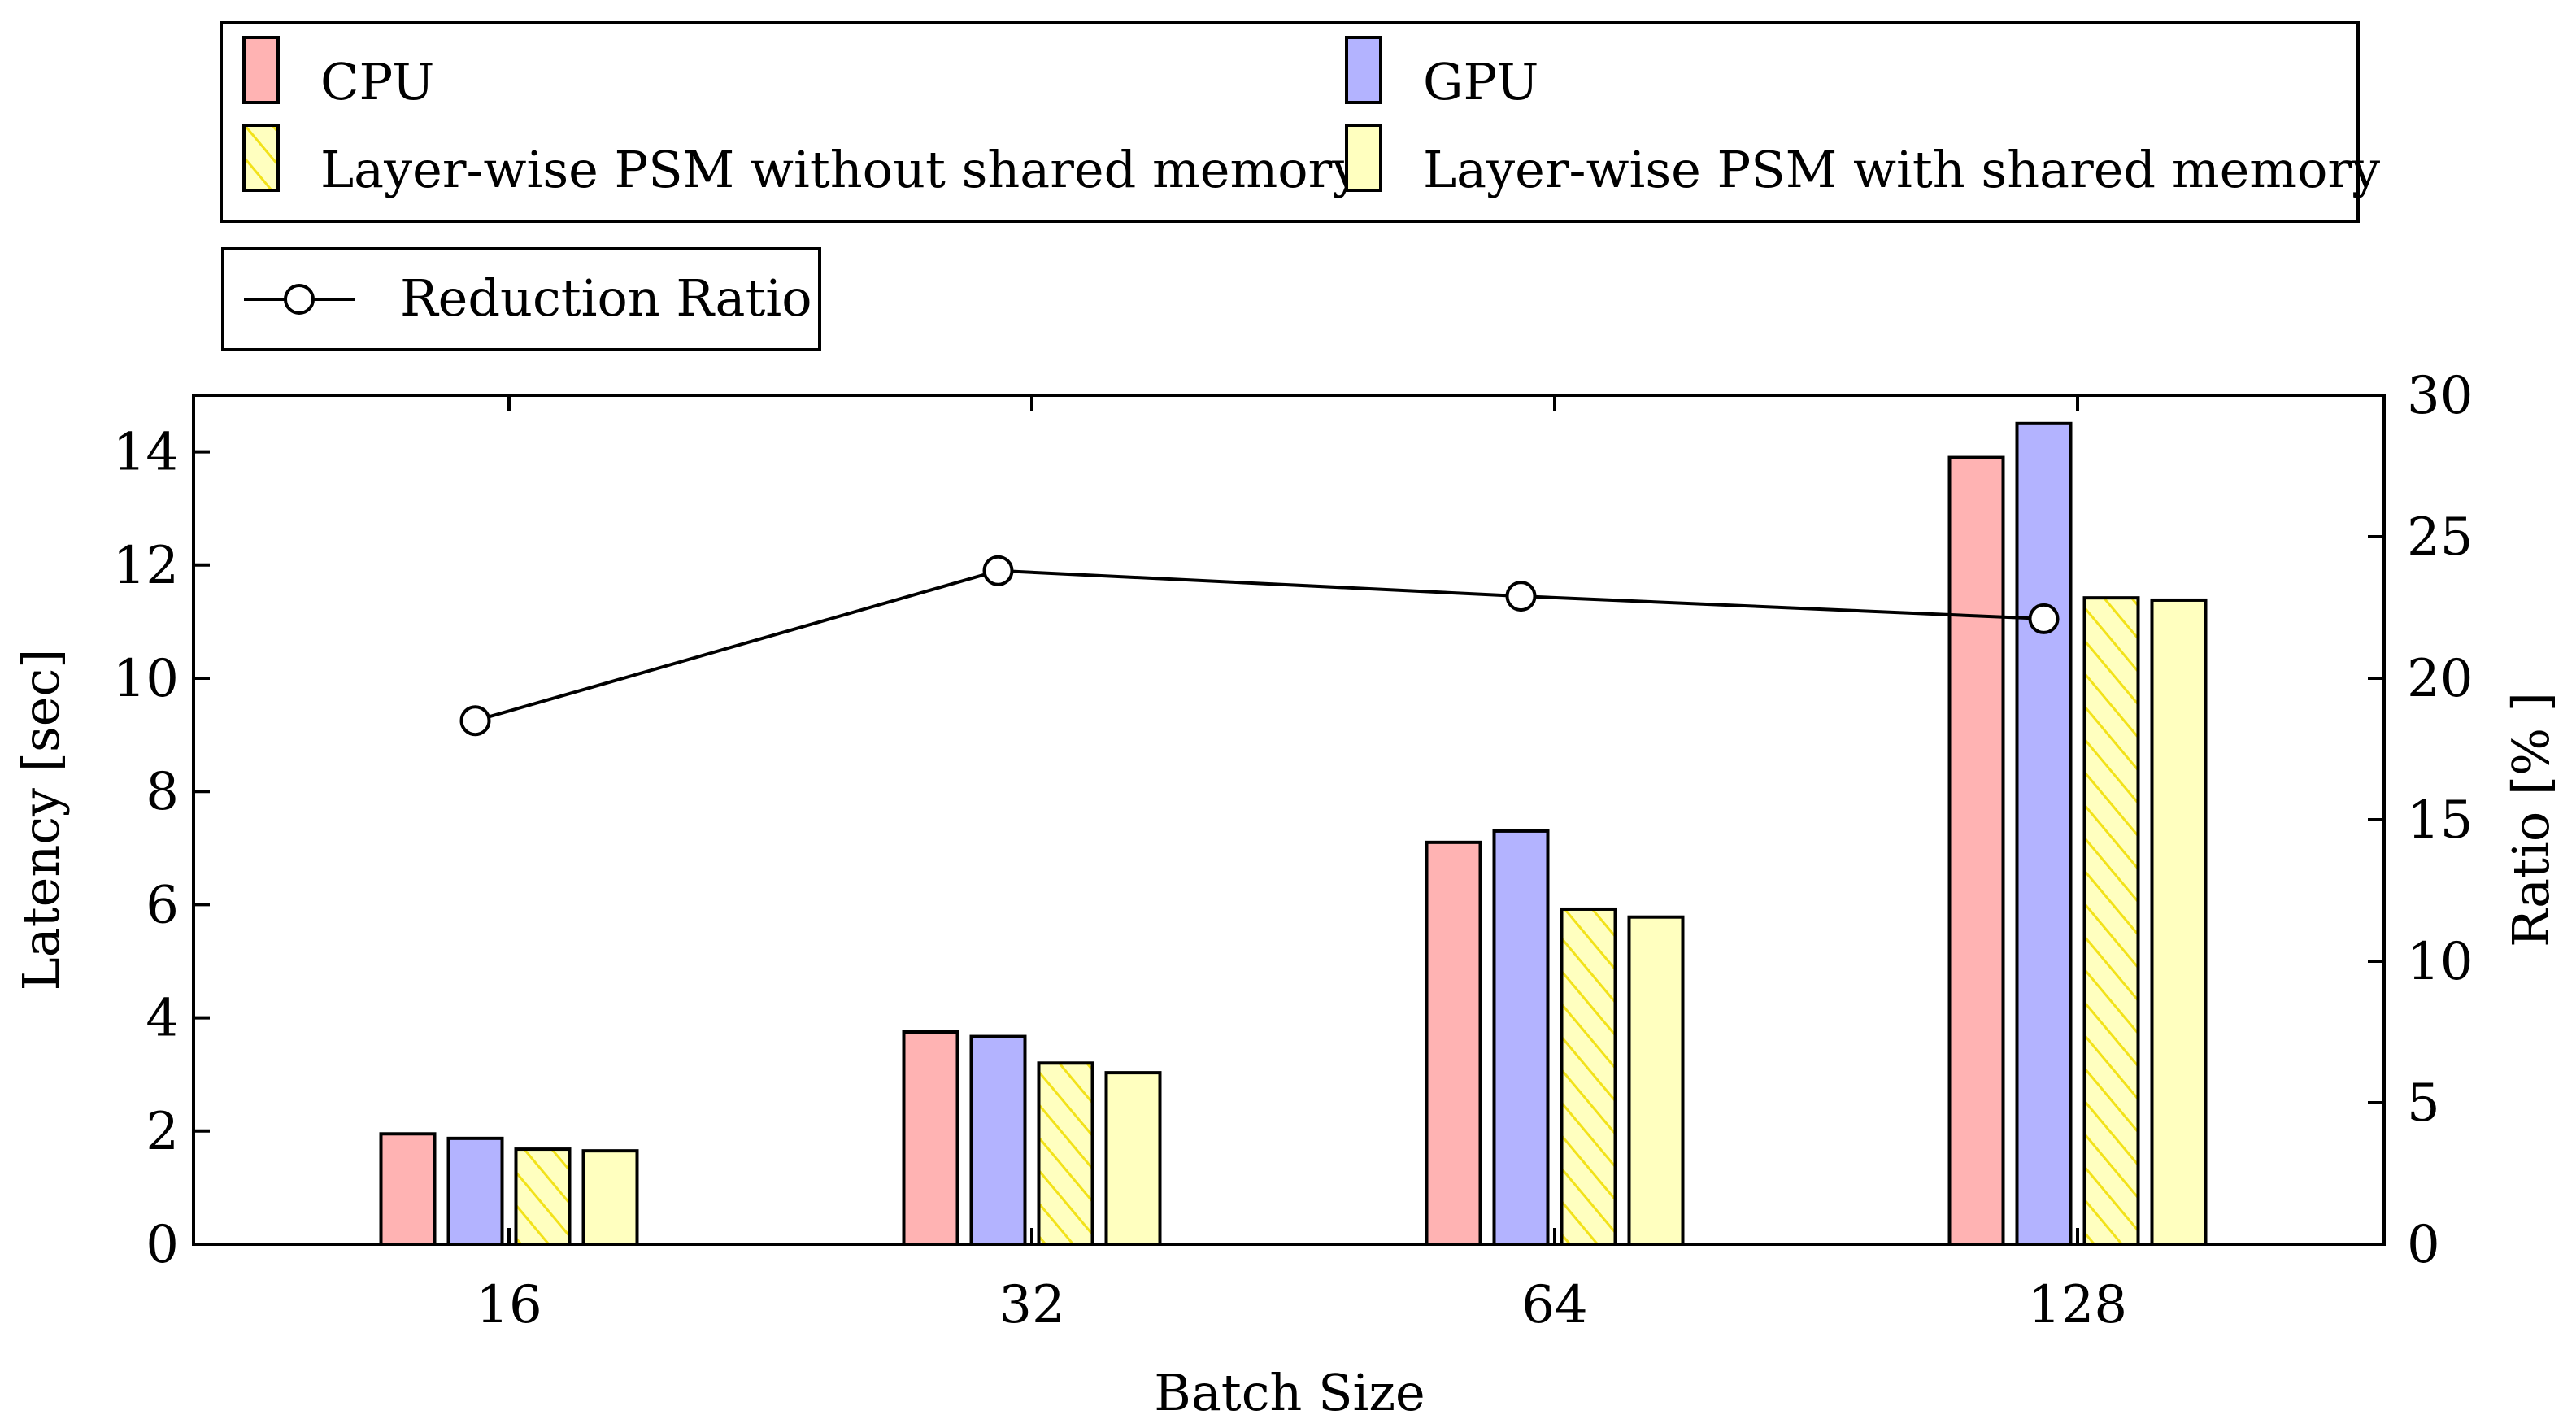  Describe the element at coordinates (1290, 1392) in the screenshot. I see `x-axis-title: Batch Size` at that location.